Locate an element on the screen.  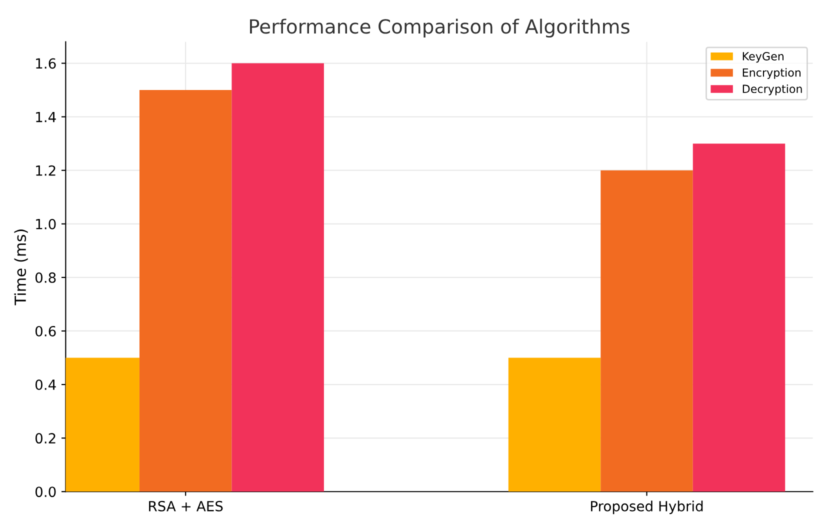
chart-title: Performance Comparison of Algorithms is located at coordinates (440, 28).